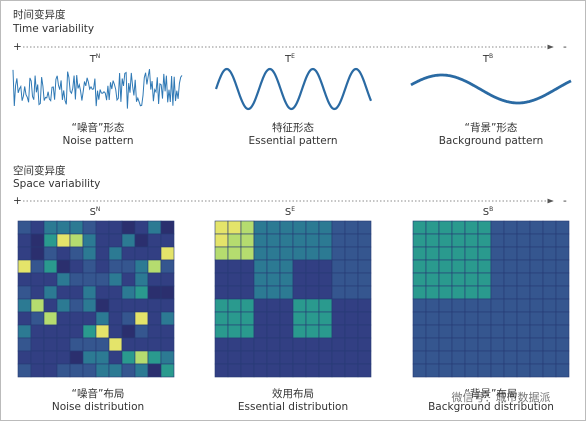 This screenshot has height=421, width=586. I want to click on background-wave, so click(491, 89).